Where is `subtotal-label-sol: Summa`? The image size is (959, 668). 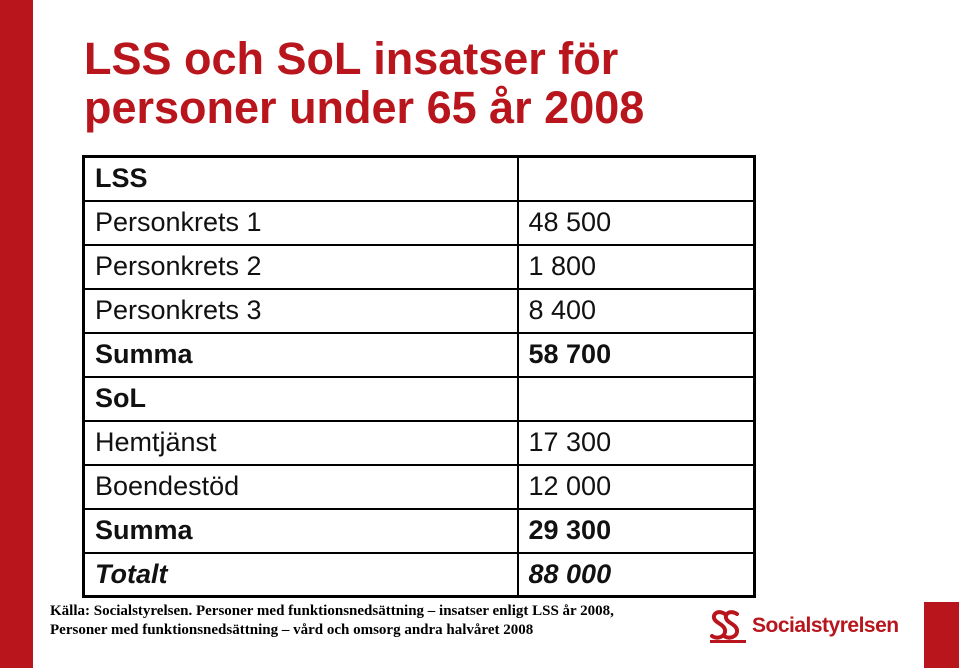 subtotal-label-sol: Summa is located at coordinates (301, 530).